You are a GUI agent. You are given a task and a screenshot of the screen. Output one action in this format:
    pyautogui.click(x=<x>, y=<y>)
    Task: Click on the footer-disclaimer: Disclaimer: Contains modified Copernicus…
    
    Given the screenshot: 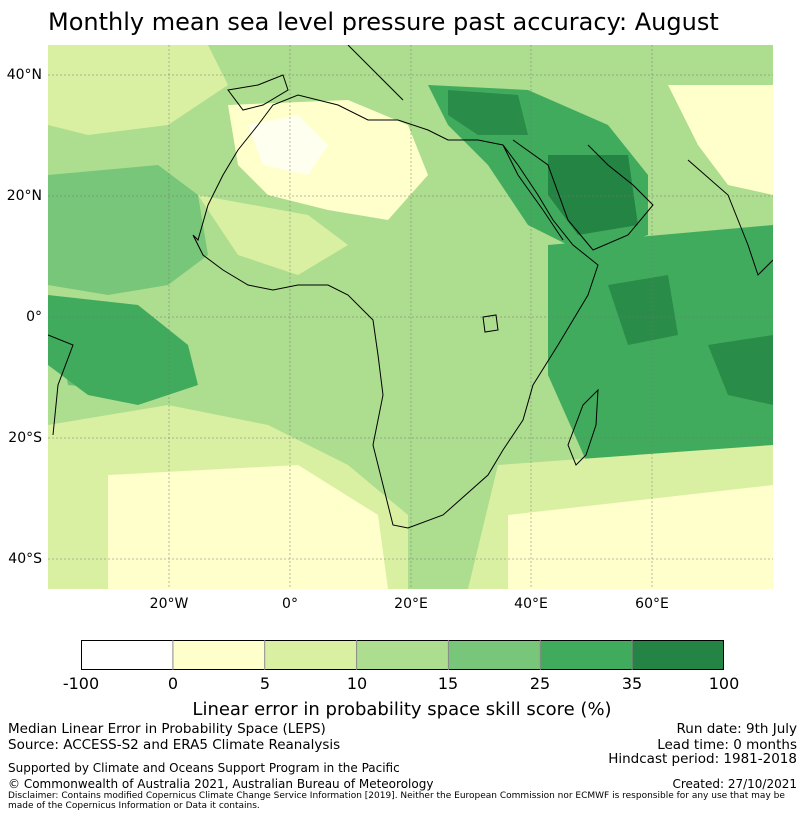 What is the action you would take?
    pyautogui.click(x=396, y=801)
    